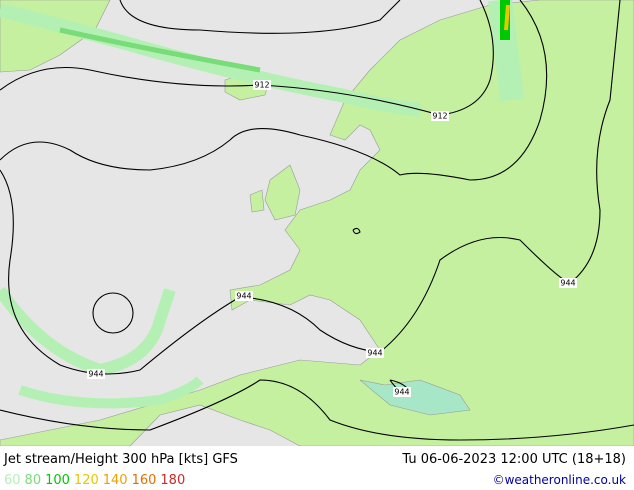 The image size is (634, 490). I want to click on legend-entry: 160, so click(144, 480).